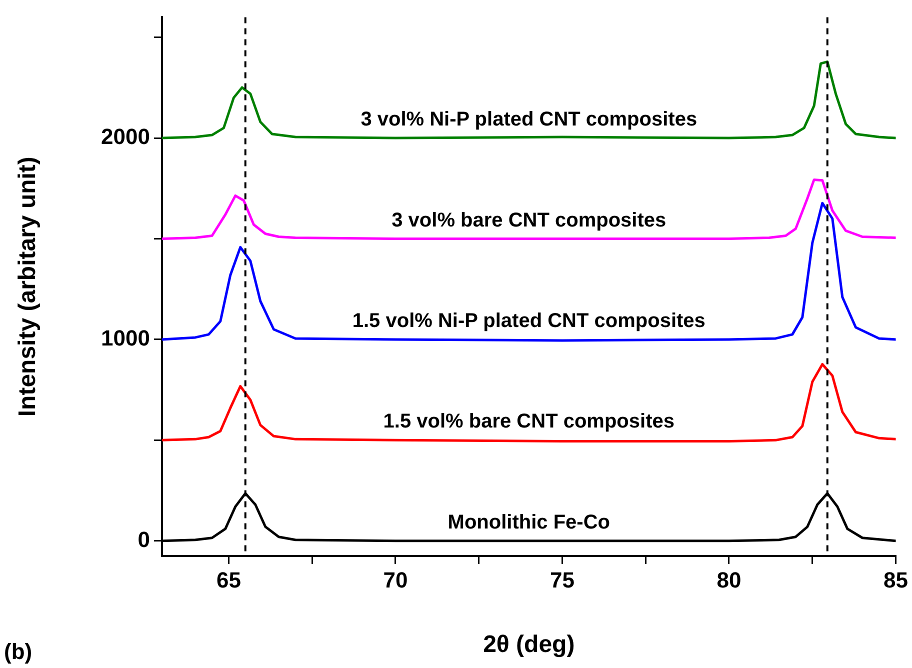  Describe the element at coordinates (529, 321) in the screenshot. I see `series-label: 1.5 vol% Ni-P plated CNT composites` at that location.